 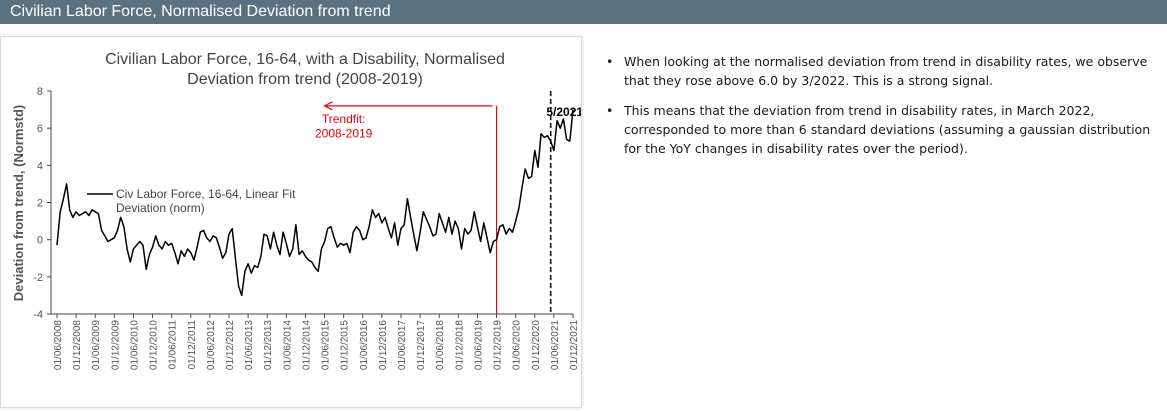 What do you see at coordinates (536, 345) in the screenshot?
I see `x-tick-label: 01/12/2020` at bounding box center [536, 345].